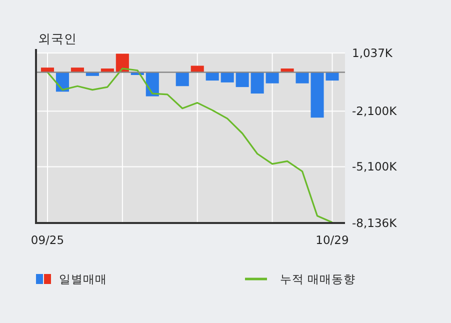 The height and width of the screenshot is (323, 451). I want to click on chart-title: 외국인, so click(57, 38).